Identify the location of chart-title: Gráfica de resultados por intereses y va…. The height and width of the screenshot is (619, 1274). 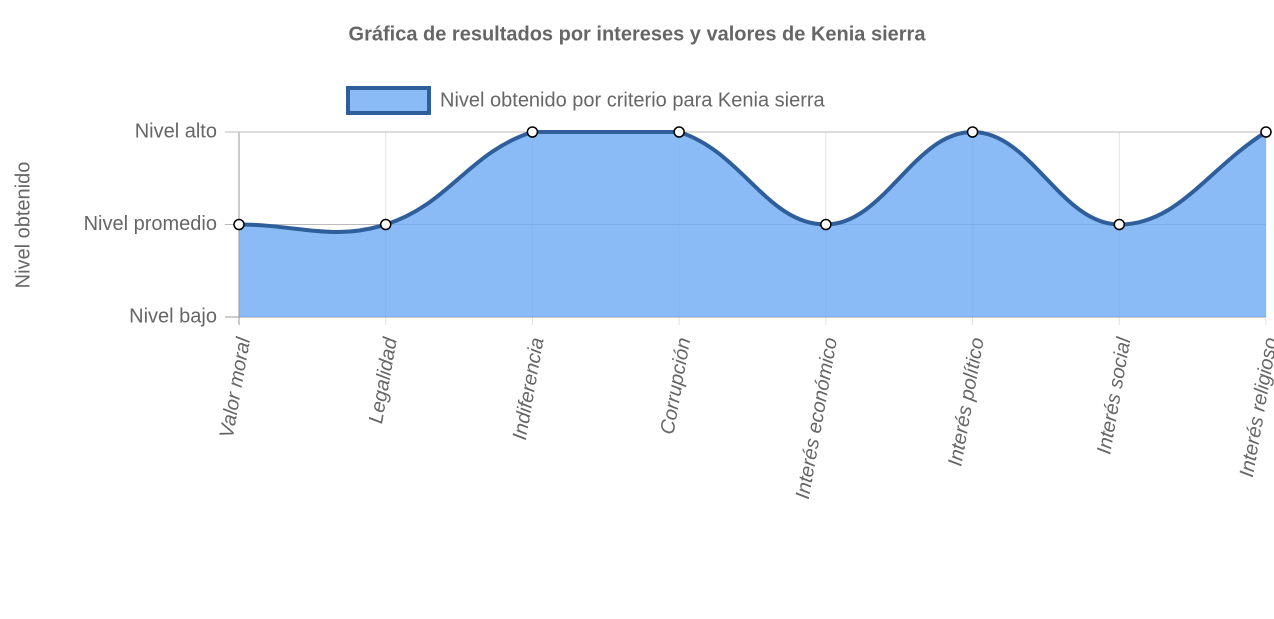
(638, 34).